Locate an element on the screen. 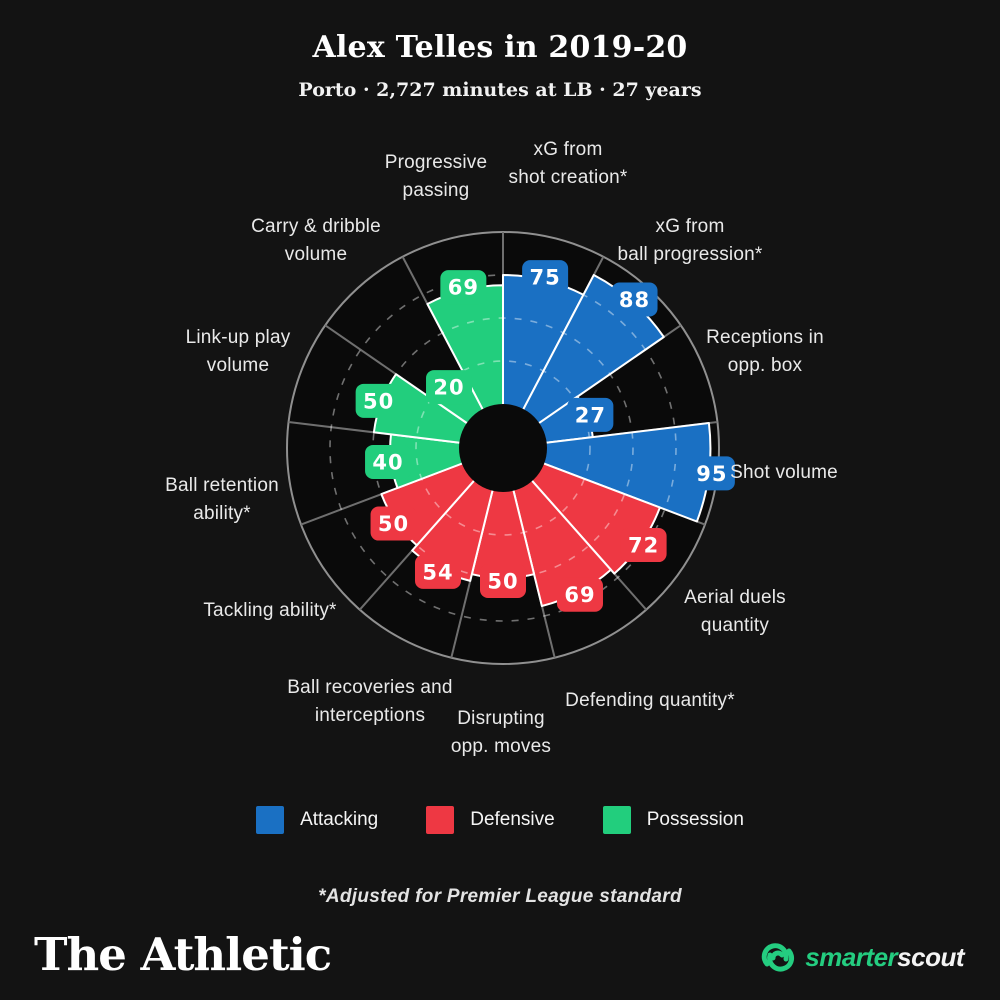  the-athletic-logo: The Athletic is located at coordinates (183, 954).